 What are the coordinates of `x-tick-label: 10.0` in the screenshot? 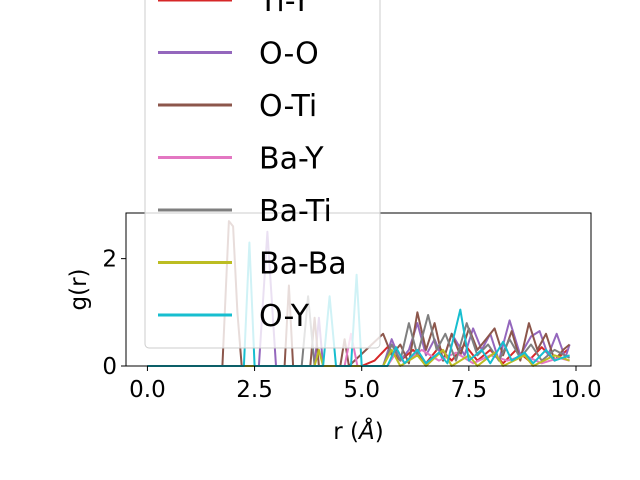 It's located at (575, 390).